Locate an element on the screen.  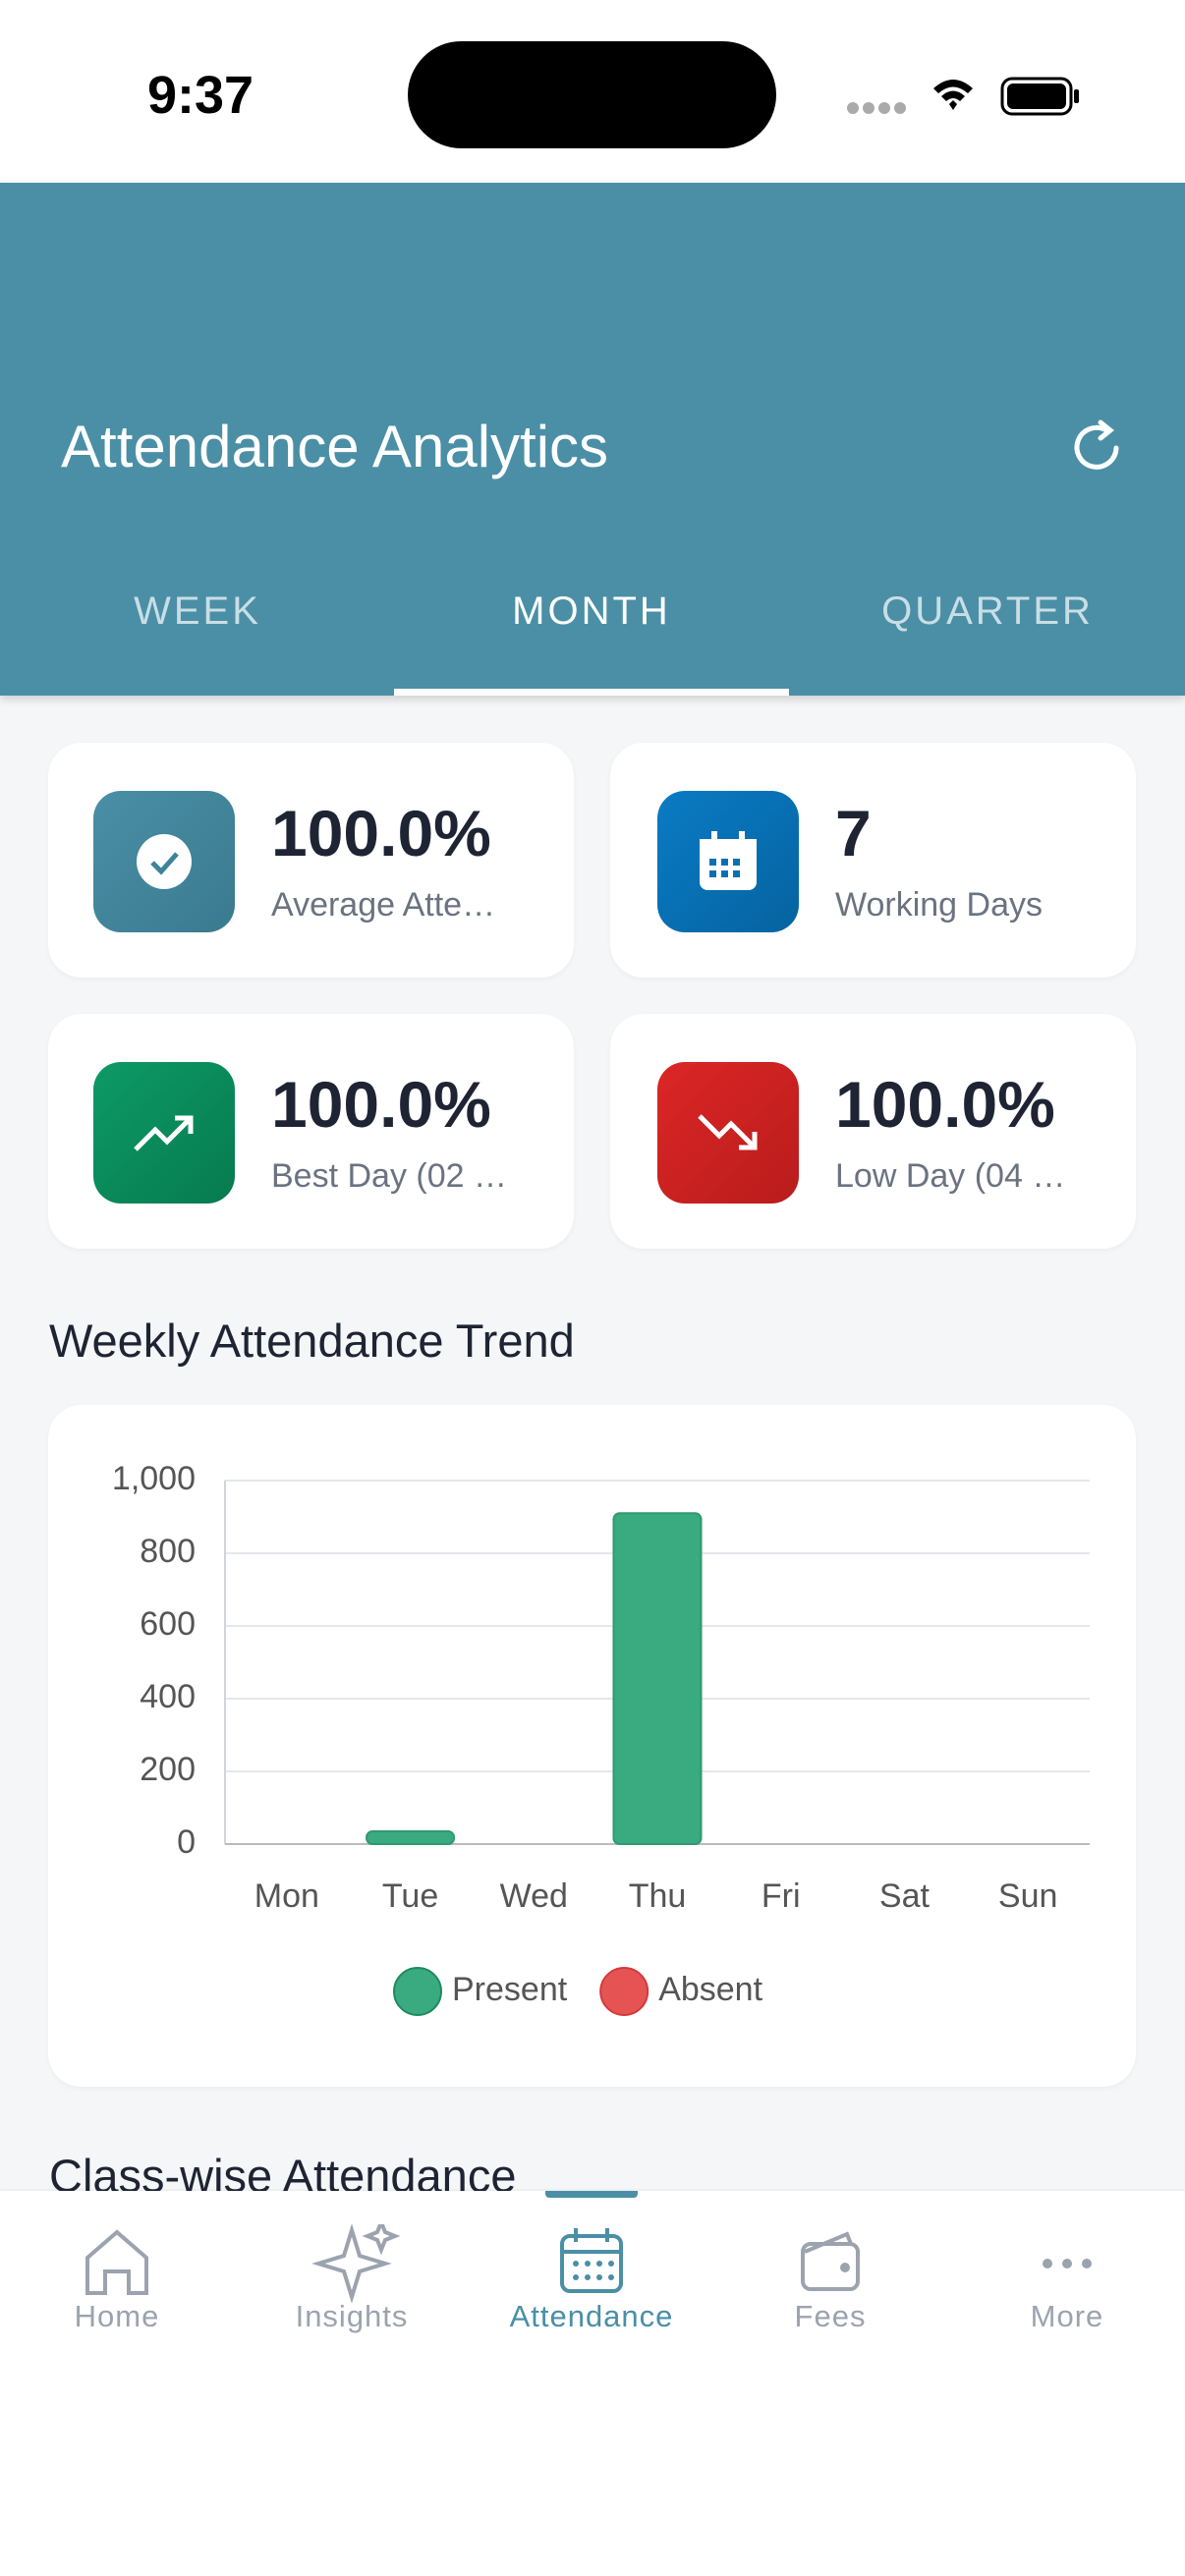
header-title: Attendance Analytics is located at coordinates (335, 446).